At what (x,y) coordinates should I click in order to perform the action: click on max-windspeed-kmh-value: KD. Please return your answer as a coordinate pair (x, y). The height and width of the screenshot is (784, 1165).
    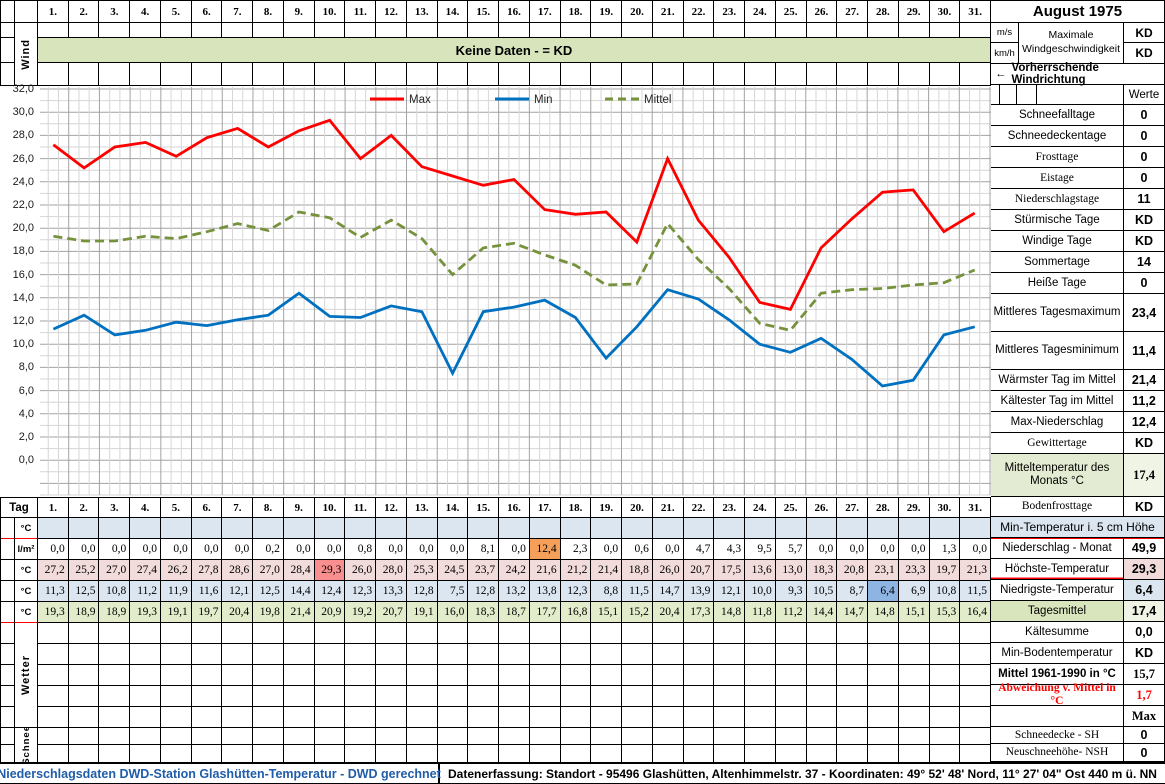
    Looking at the image, I should click on (1144, 53).